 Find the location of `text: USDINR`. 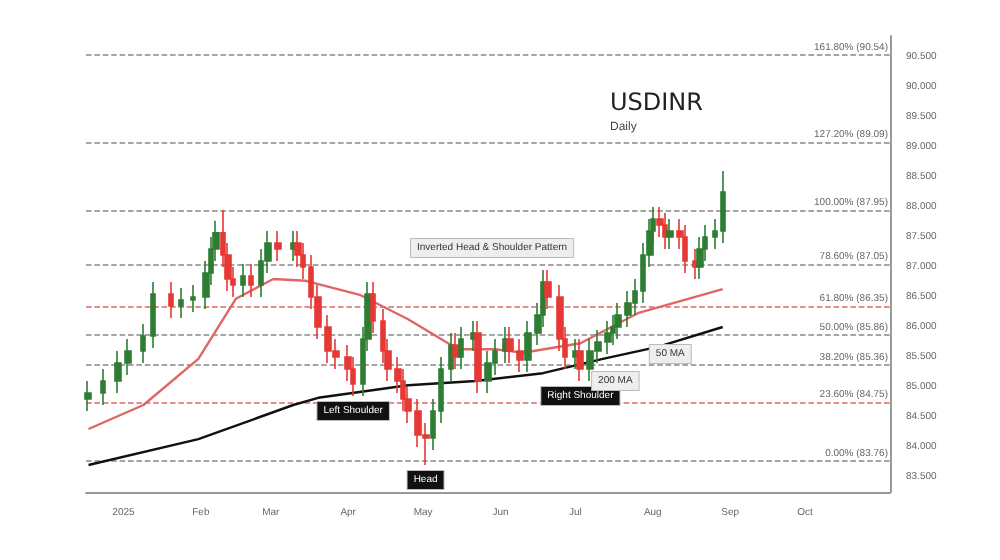

text: USDINR is located at coordinates (656, 102).